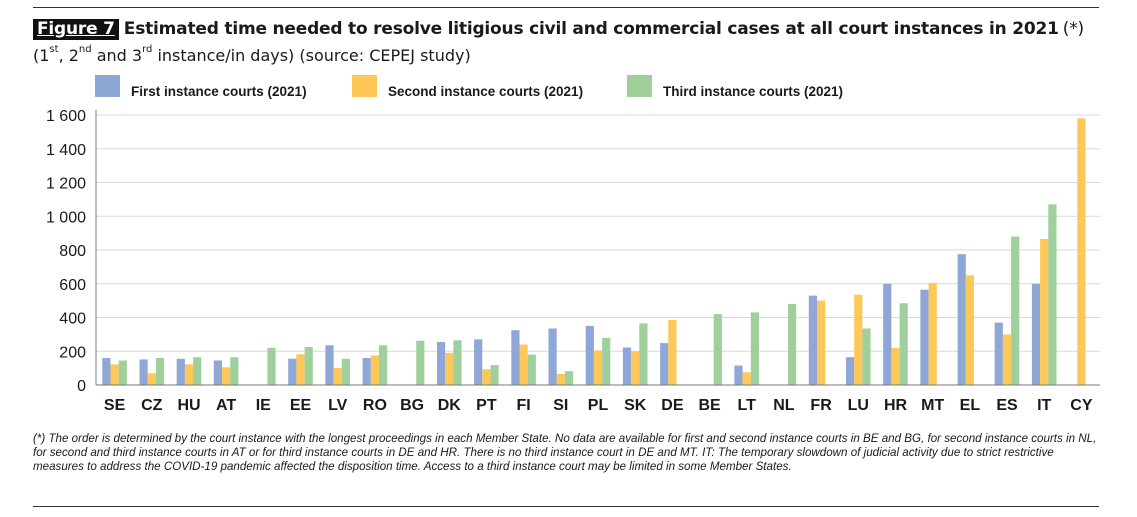  I want to click on subtitle-sup: nd, so click(85, 49).